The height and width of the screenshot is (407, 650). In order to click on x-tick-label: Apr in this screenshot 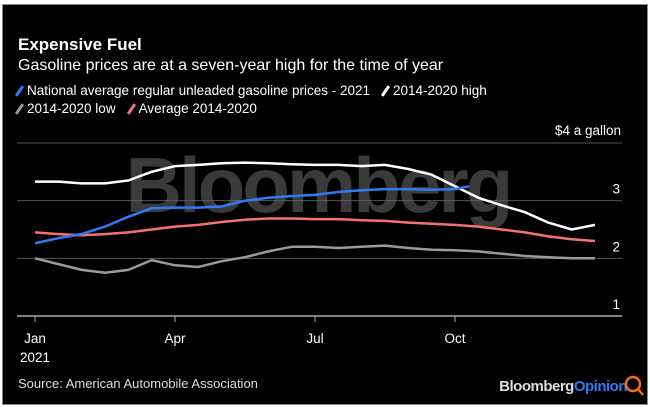, I will do `click(175, 338)`.